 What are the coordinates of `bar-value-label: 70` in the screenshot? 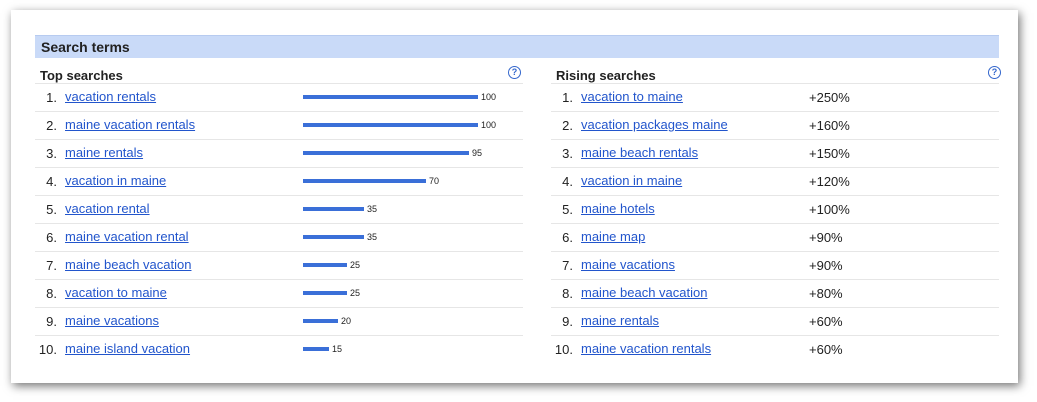 It's located at (434, 181).